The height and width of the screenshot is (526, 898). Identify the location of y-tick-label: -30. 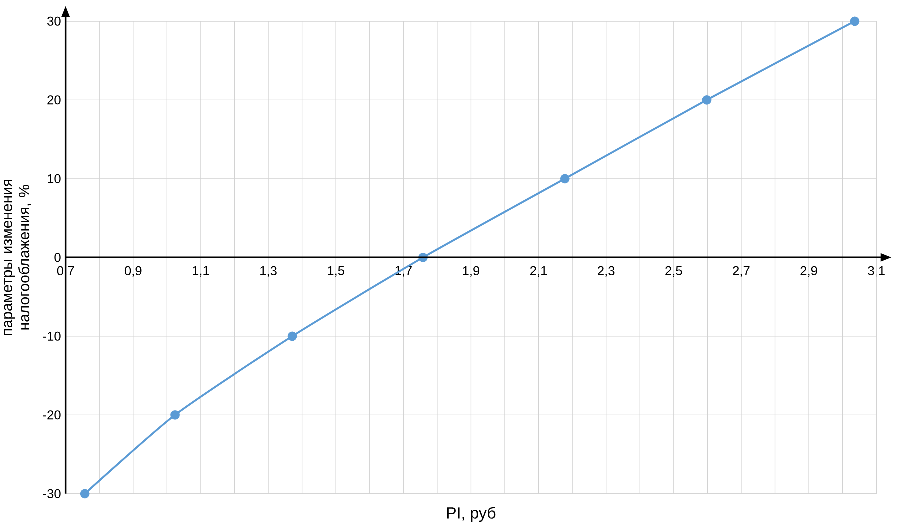
(52, 493).